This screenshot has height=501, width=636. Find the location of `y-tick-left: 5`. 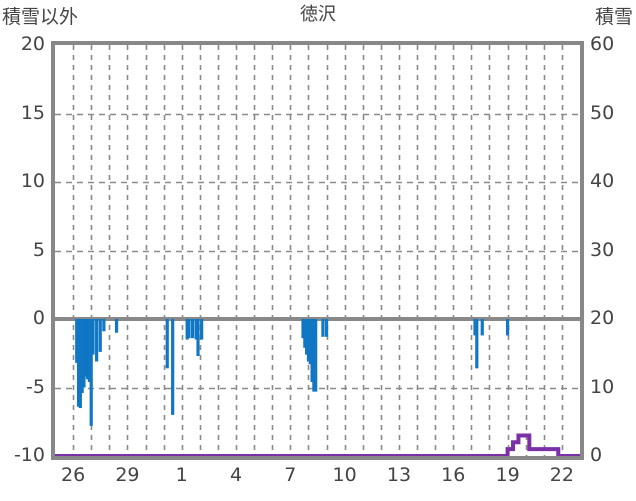

y-tick-left: 5 is located at coordinates (38, 249).